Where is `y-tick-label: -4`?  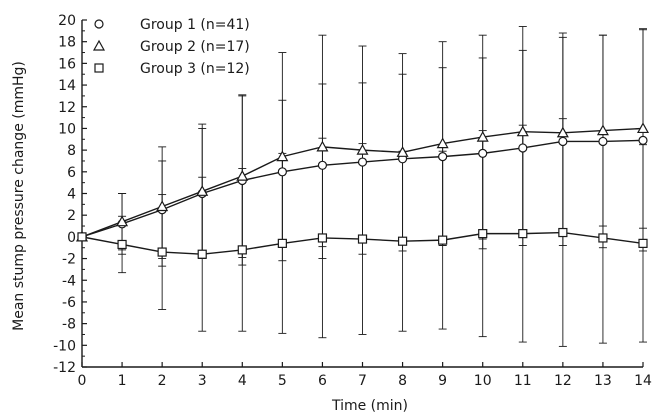
y-tick-label: -4 is located at coordinates (69, 281).